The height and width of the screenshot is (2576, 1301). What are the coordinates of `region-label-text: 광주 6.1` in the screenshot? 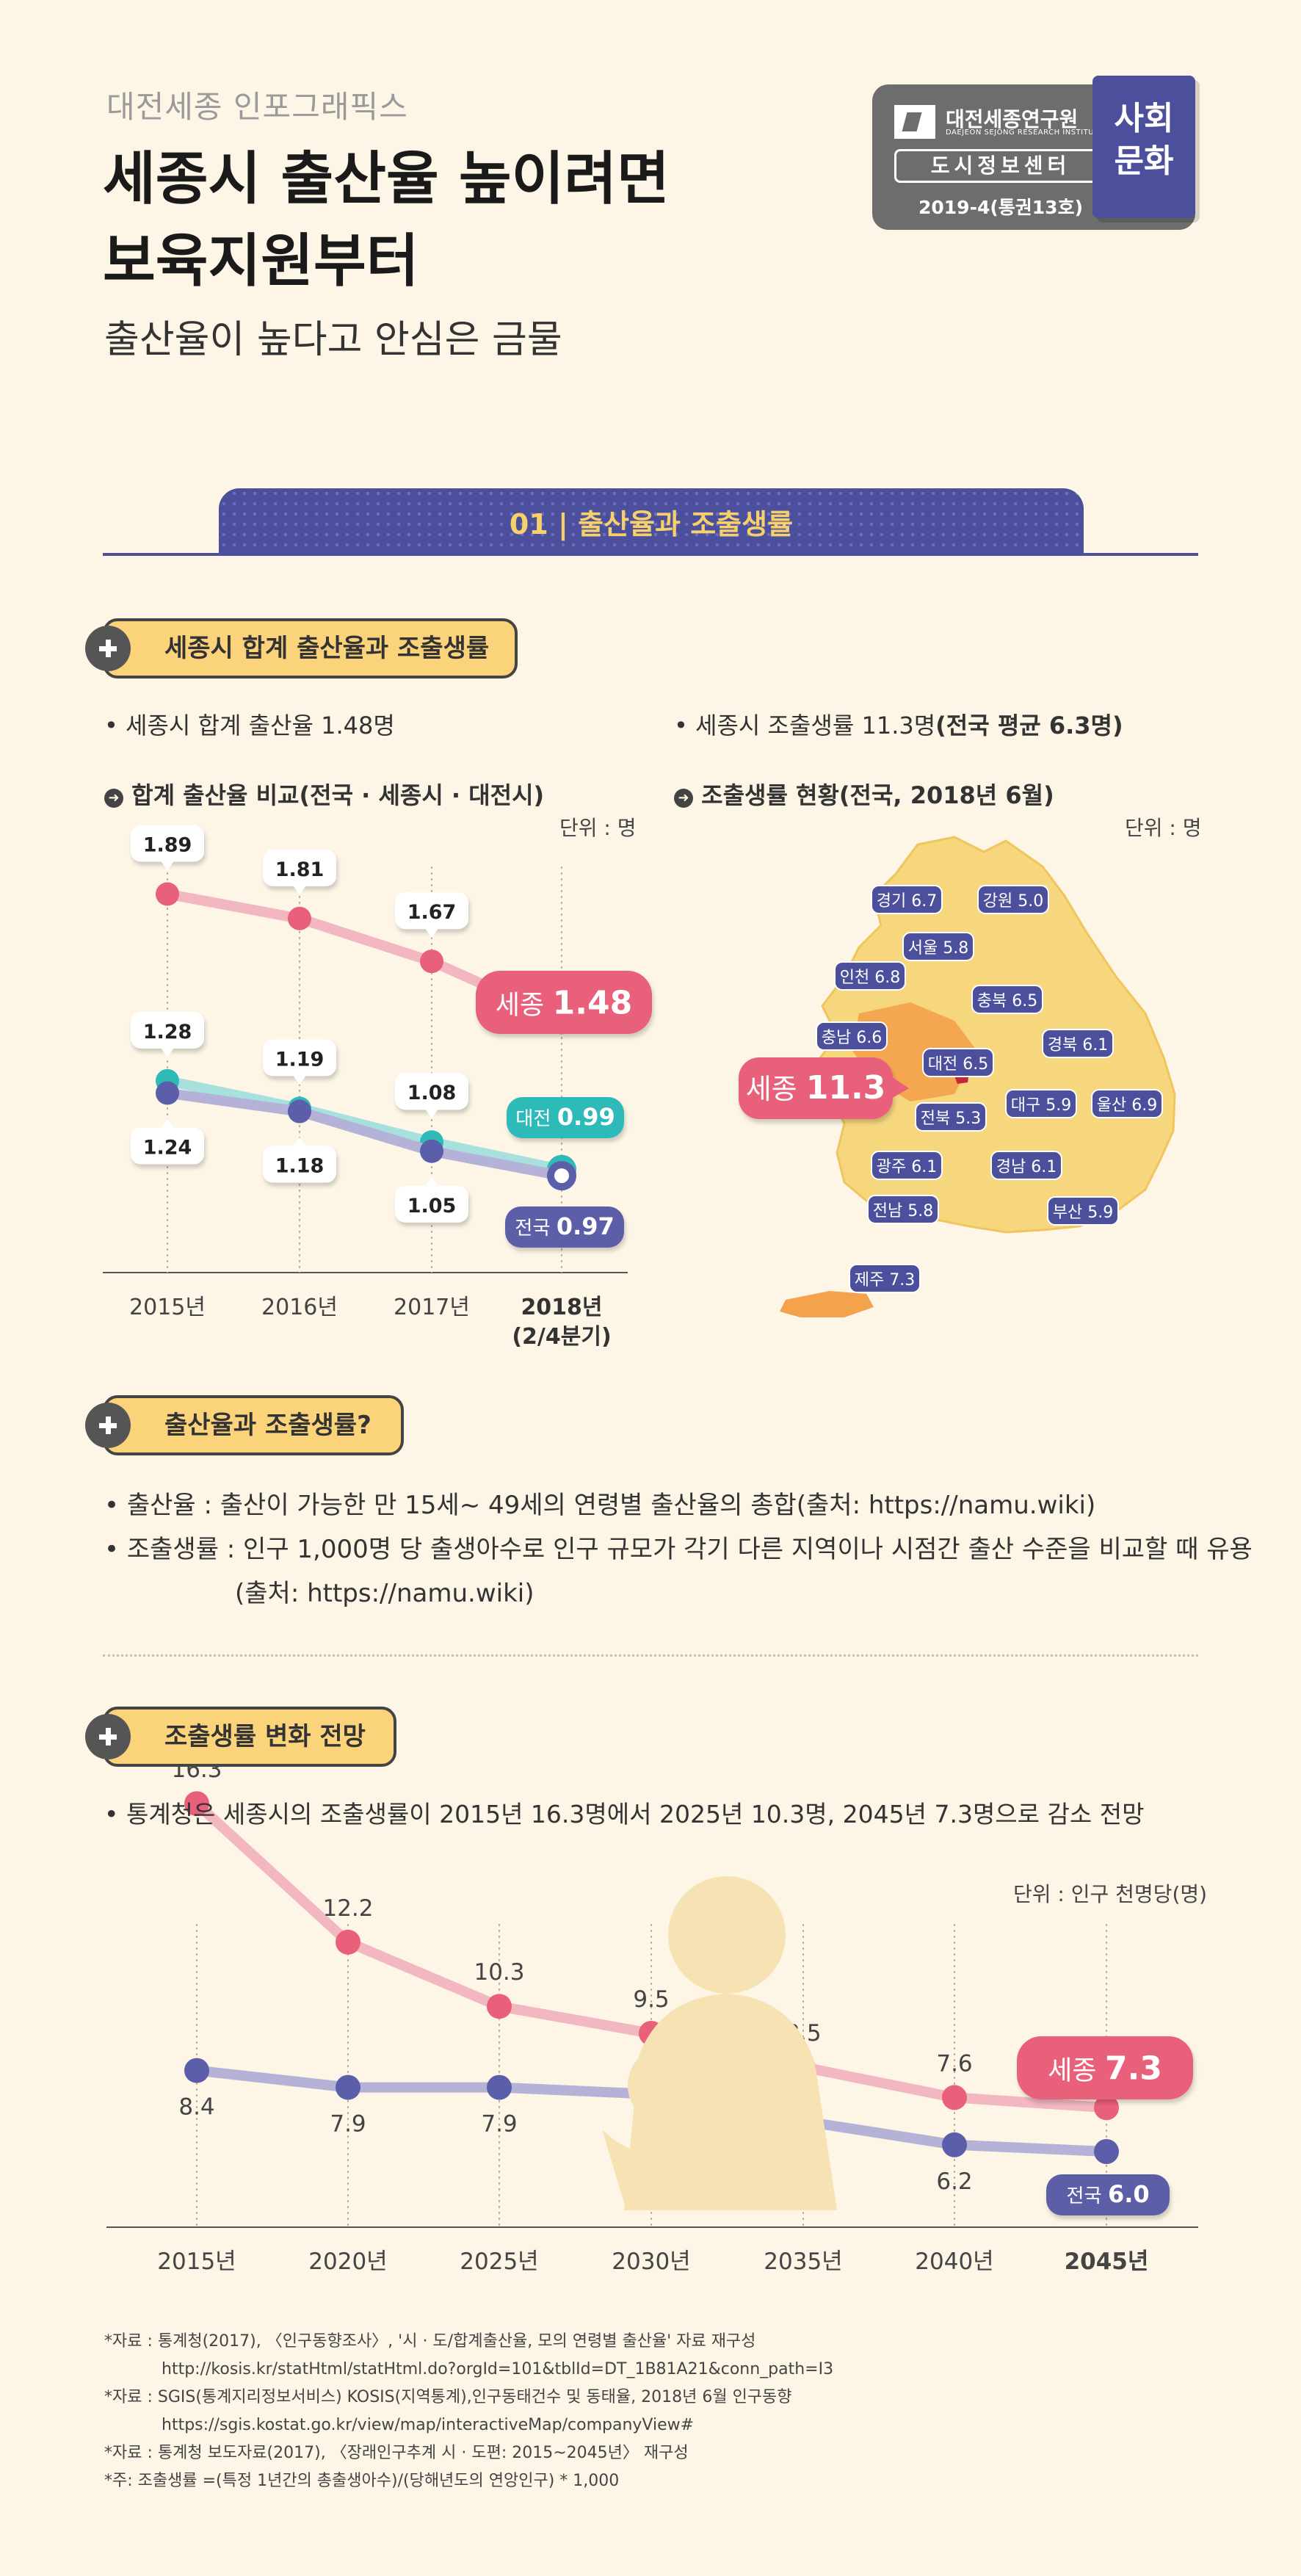 It's located at (907, 1167).